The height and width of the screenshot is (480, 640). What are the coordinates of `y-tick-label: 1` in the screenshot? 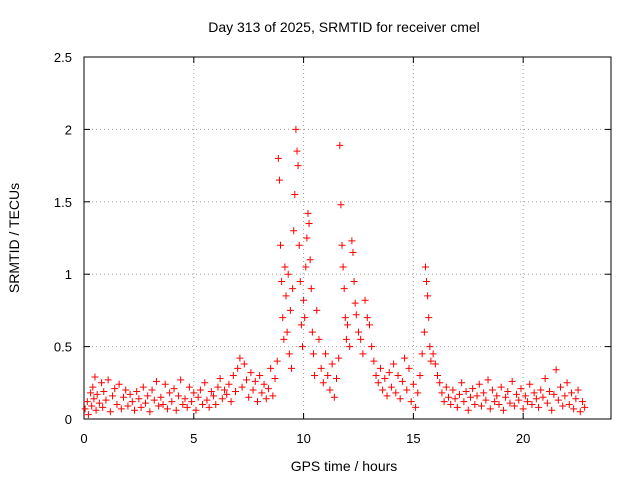 It's located at (68, 274).